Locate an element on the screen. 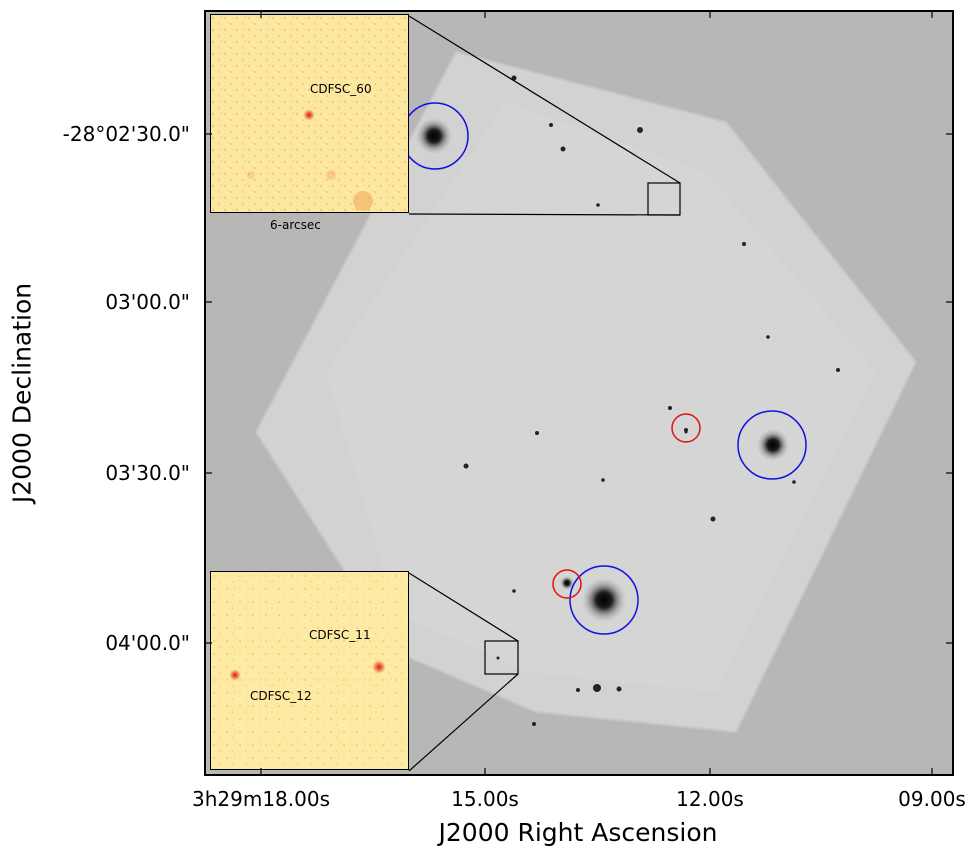 This screenshot has height=852, width=974. x-axis-title: J2000 Right Ascension is located at coordinates (578, 832).